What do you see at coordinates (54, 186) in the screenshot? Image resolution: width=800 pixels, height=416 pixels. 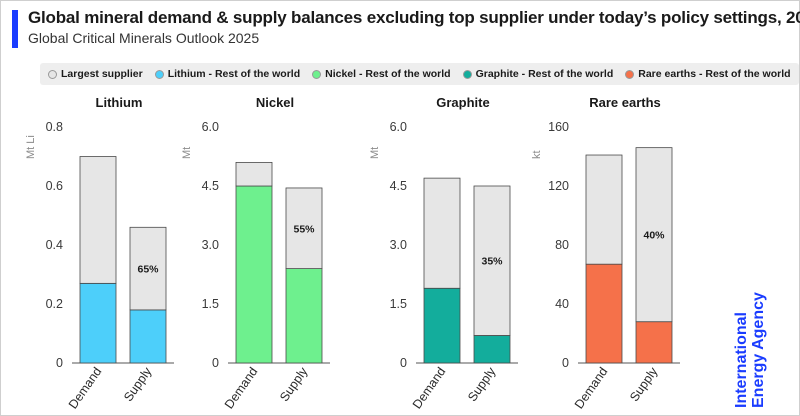 I see `y-tick-label: 0.6` at bounding box center [54, 186].